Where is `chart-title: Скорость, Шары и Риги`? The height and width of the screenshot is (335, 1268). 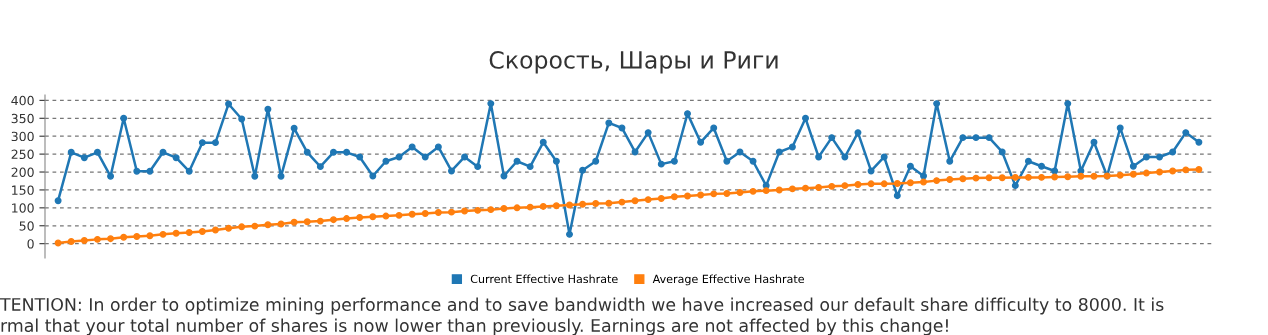
chart-title: Скорость, Шары и Риги is located at coordinates (633, 62).